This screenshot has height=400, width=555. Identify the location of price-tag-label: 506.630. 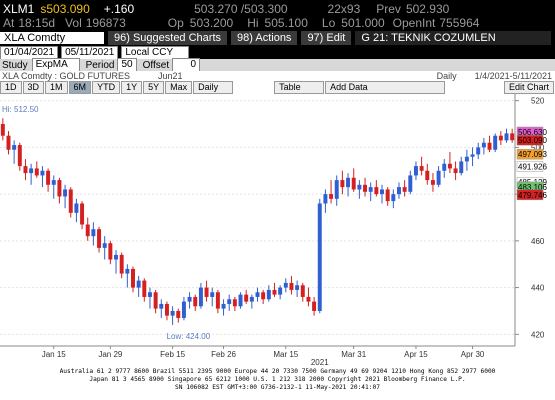
(532, 132).